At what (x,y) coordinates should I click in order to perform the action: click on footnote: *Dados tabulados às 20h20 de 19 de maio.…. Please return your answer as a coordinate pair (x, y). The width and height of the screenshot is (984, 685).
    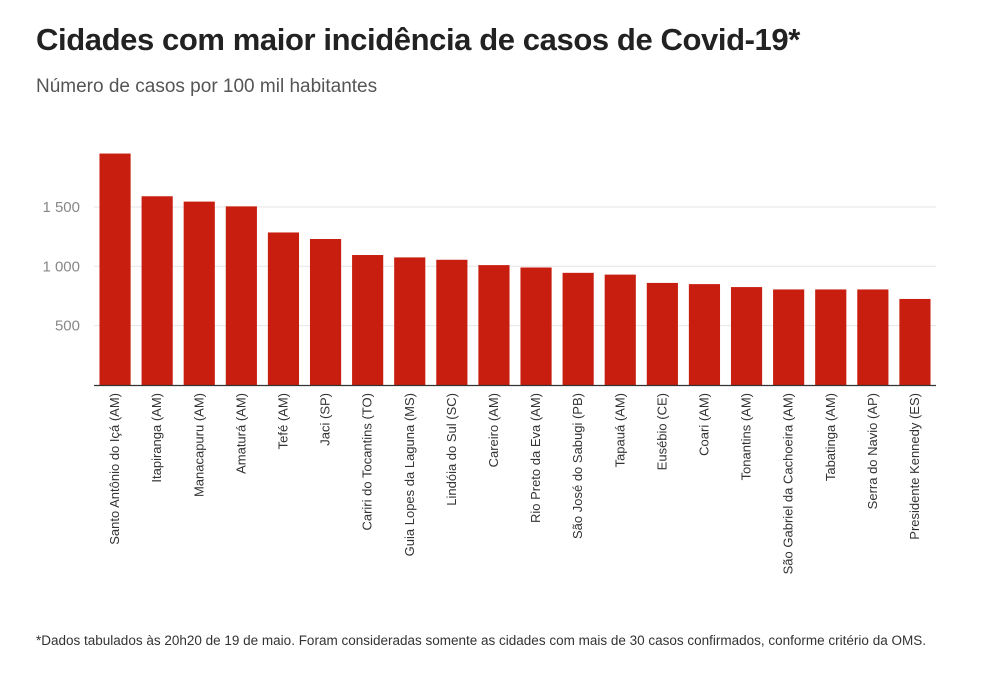
    Looking at the image, I should click on (481, 640).